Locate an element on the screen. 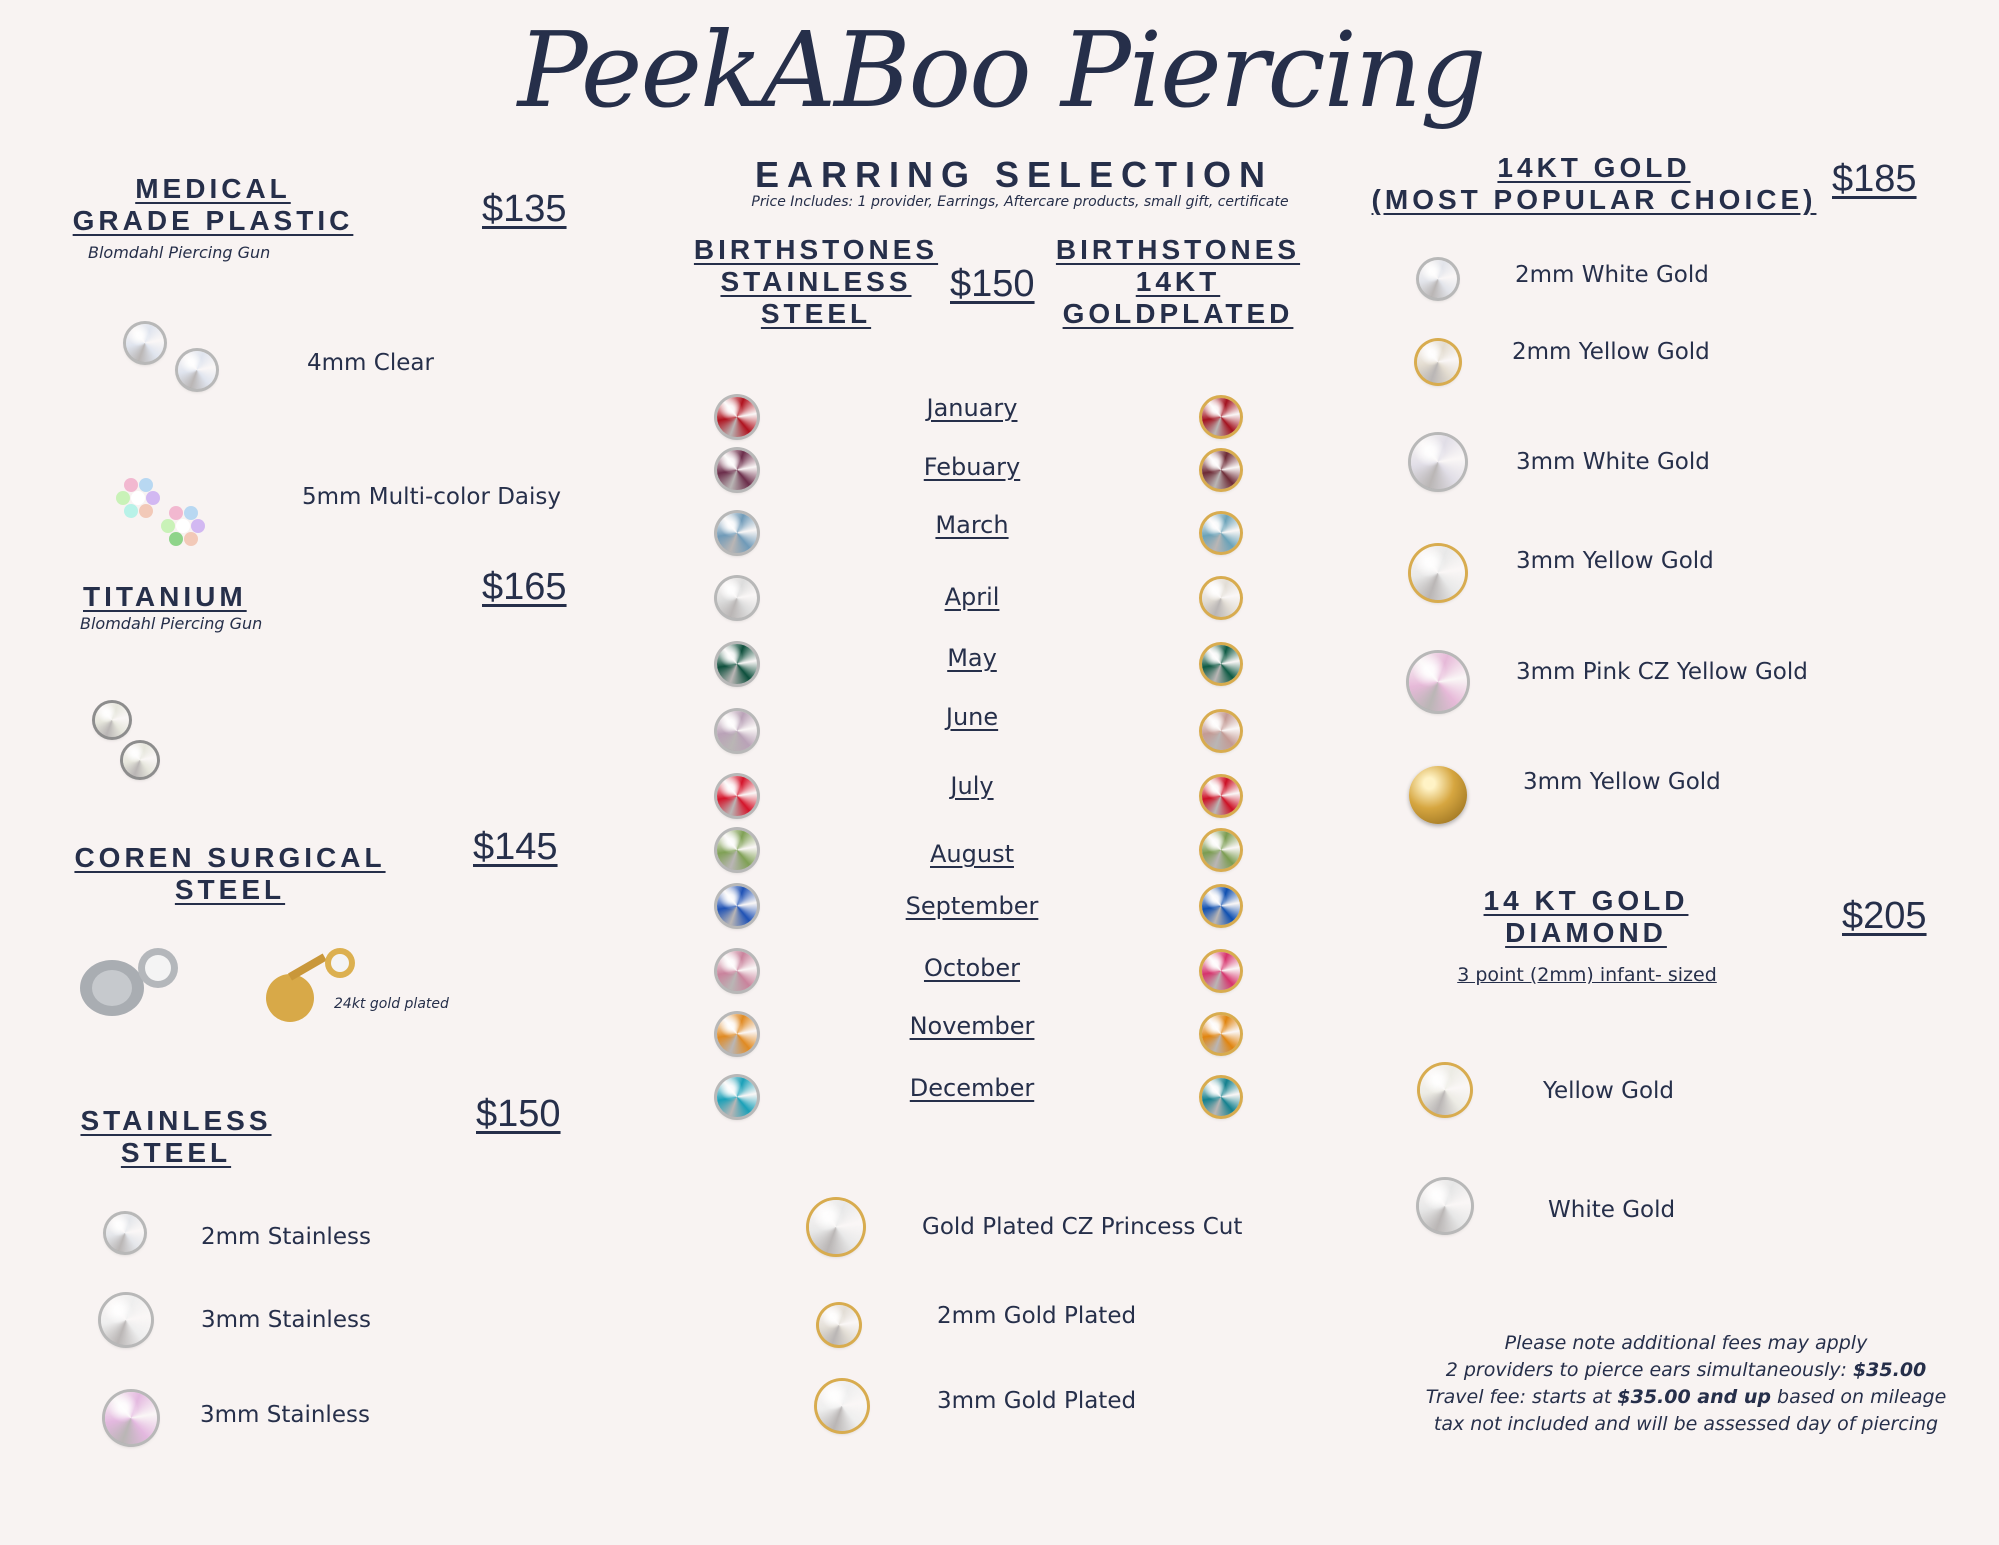 This screenshot has width=1999, height=1545. heading-line: 14KT is located at coordinates (1178, 281).